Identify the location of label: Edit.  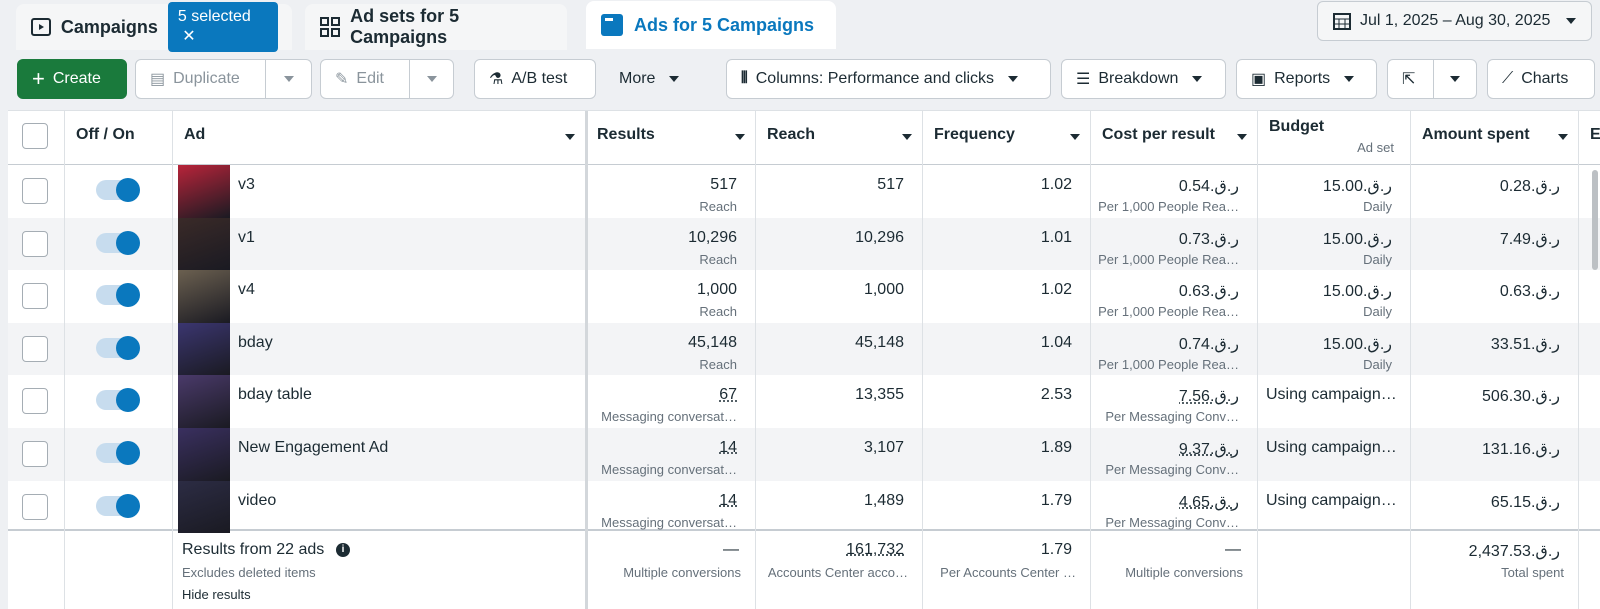
(370, 78).